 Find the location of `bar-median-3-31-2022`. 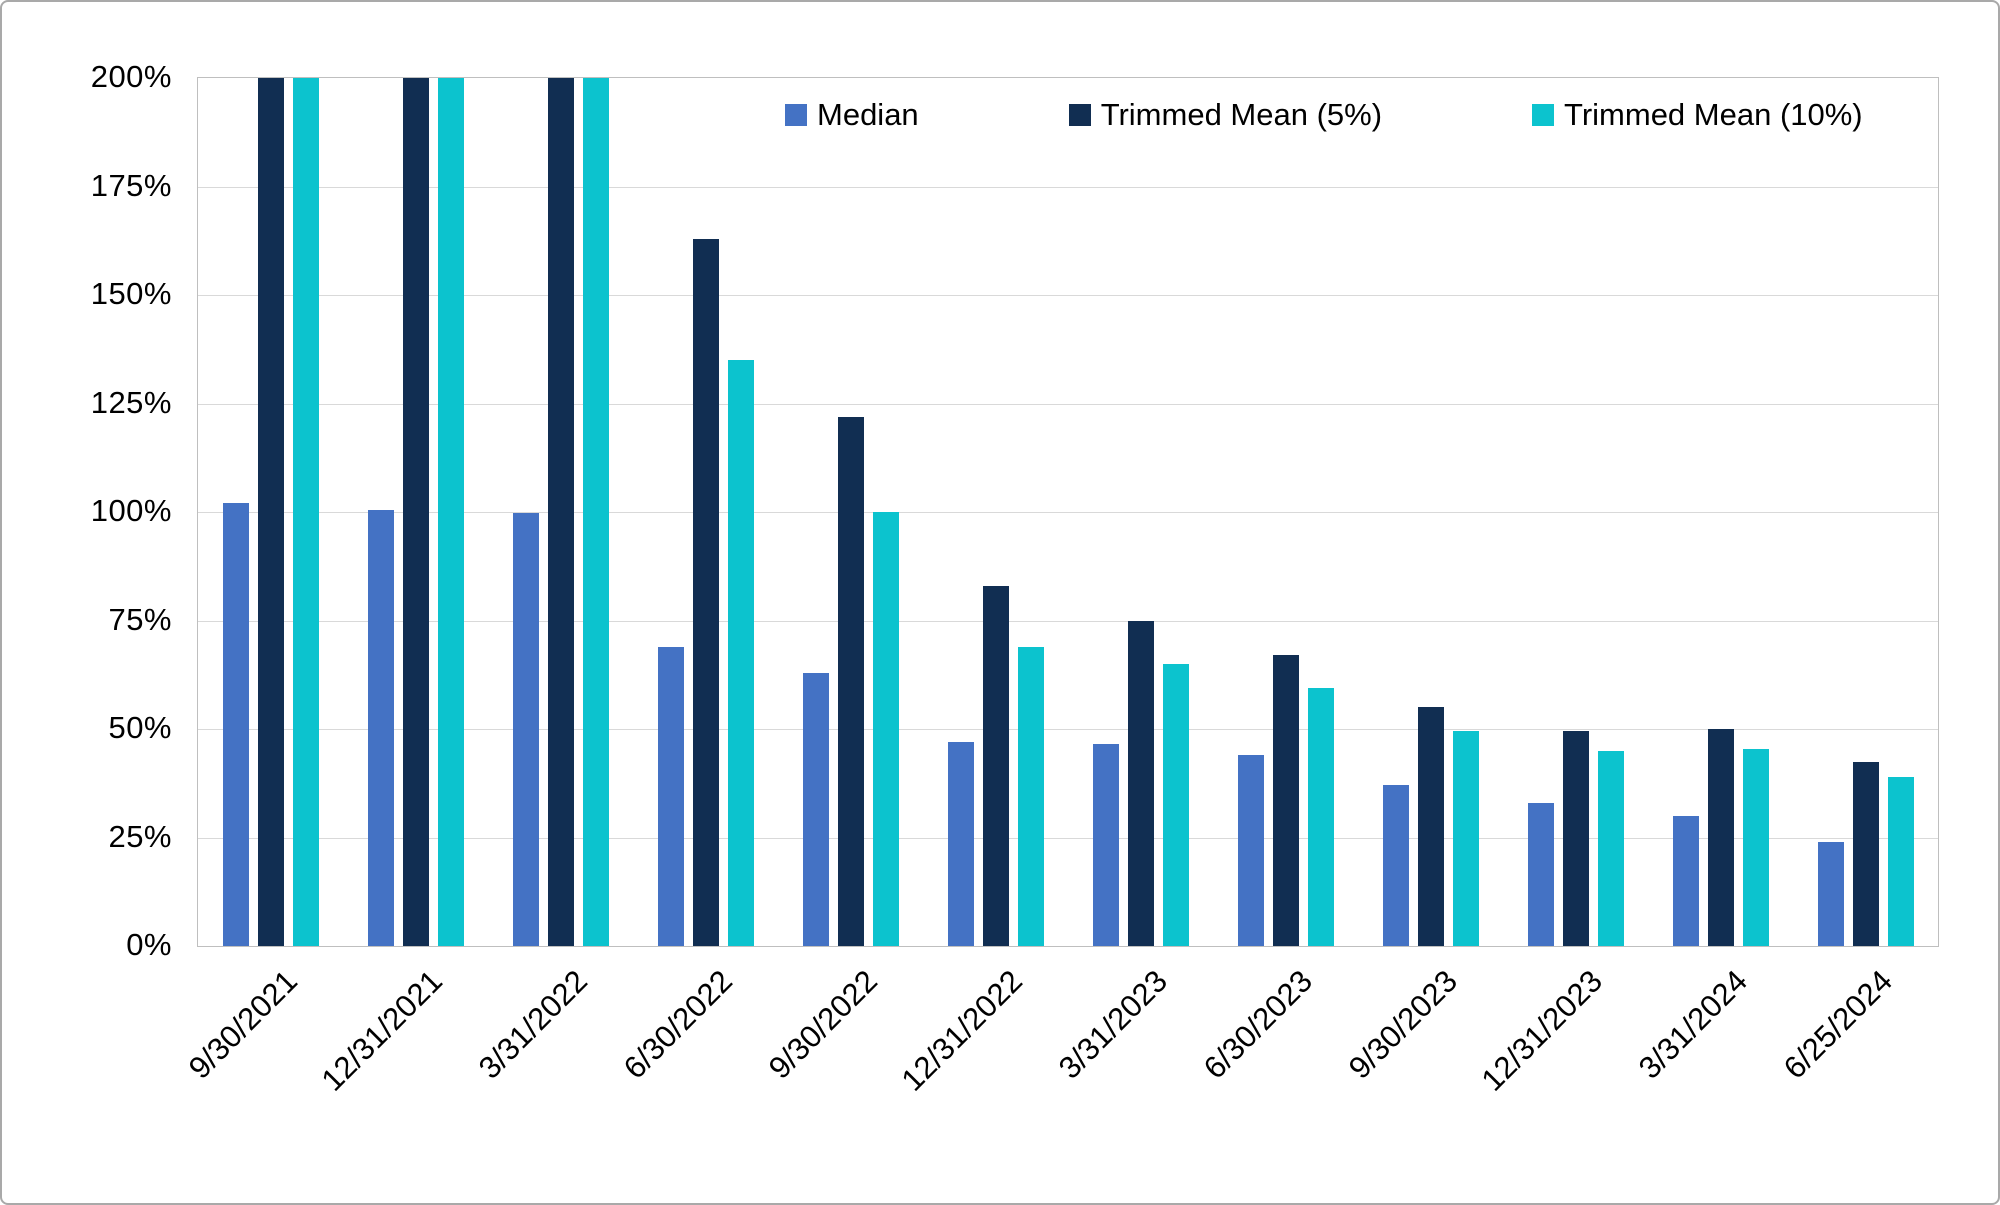

bar-median-3-31-2022 is located at coordinates (525, 729).